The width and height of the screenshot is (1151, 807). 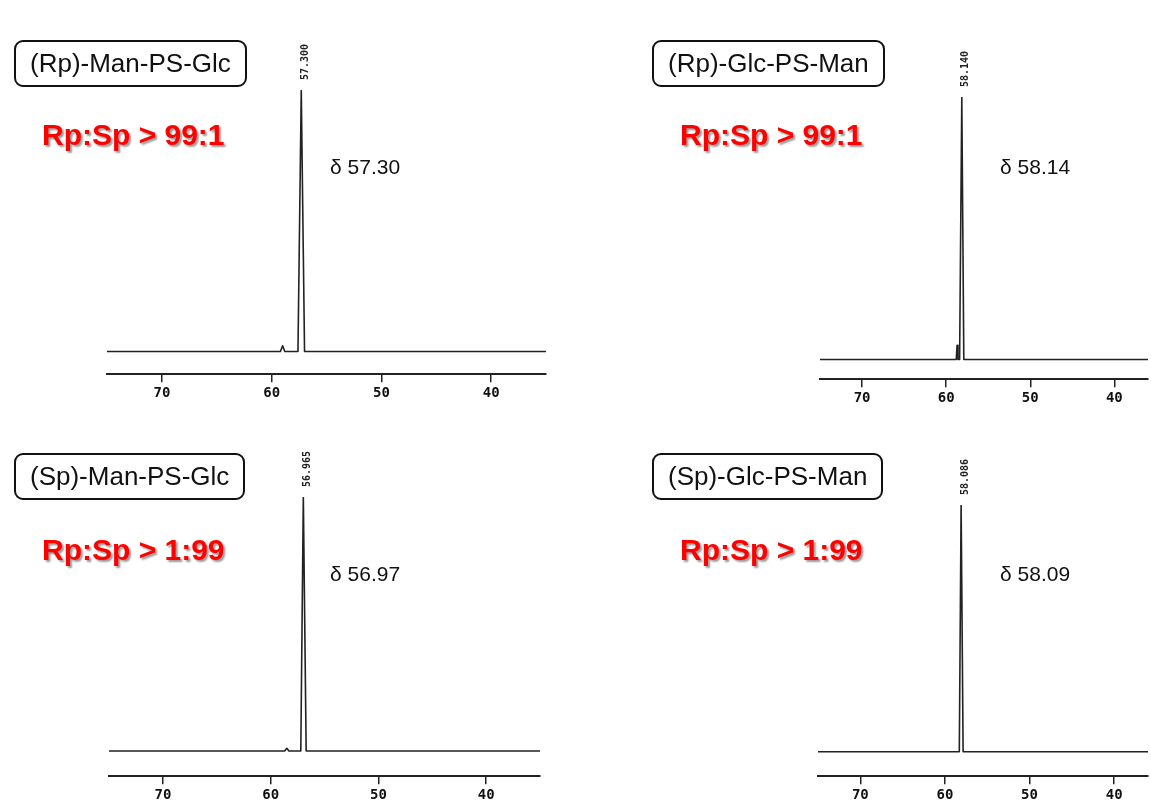 What do you see at coordinates (768, 476) in the screenshot?
I see `chart-title: (Sp)-Glc-PS-Man` at bounding box center [768, 476].